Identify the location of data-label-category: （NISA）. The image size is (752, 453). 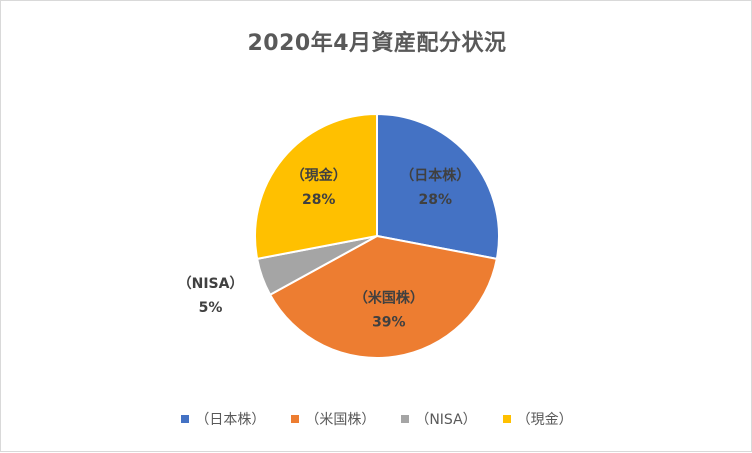
(211, 284).